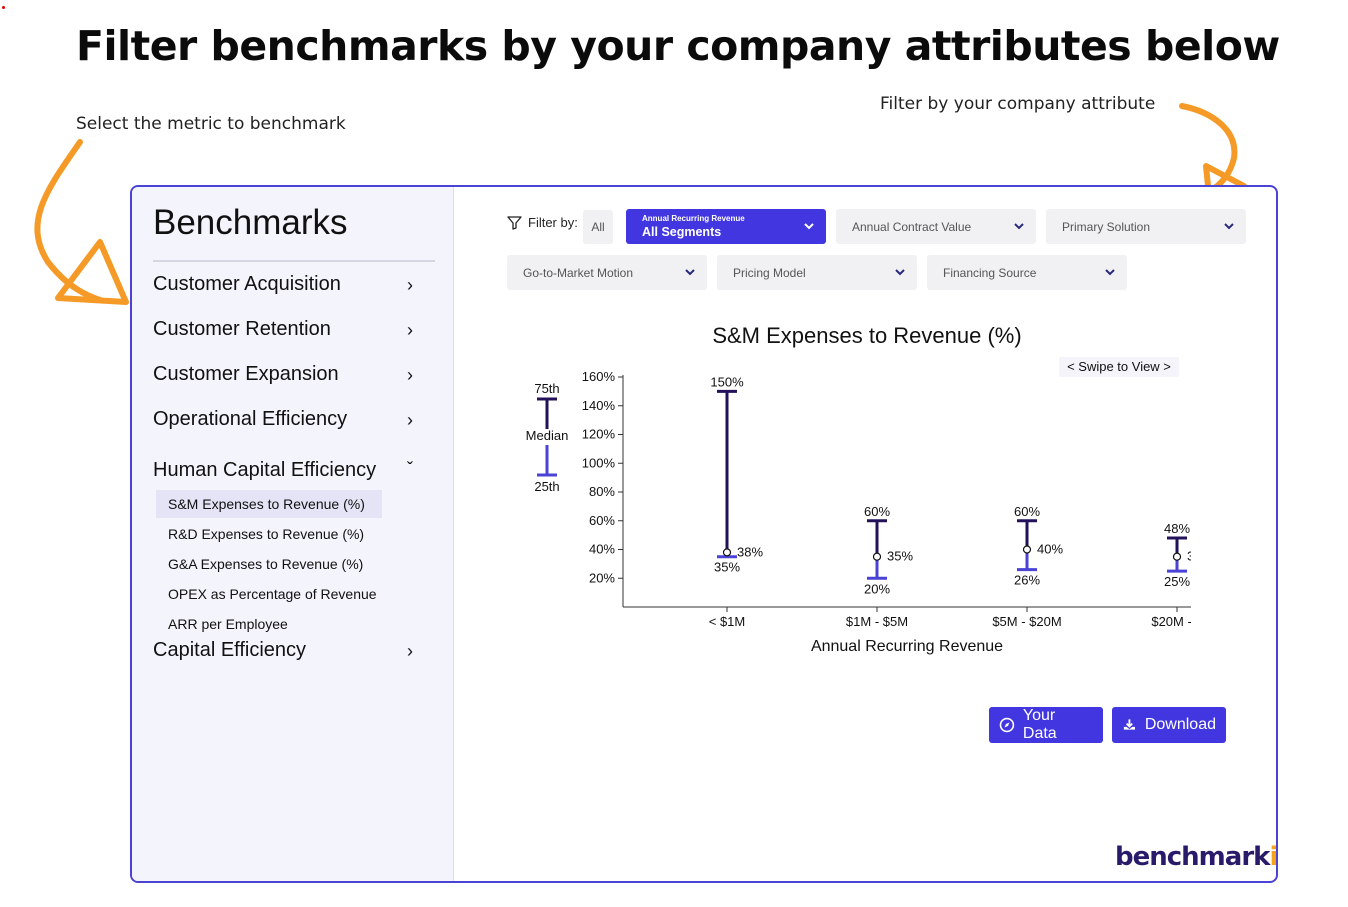 Image resolution: width=1348 pixels, height=907 pixels. Describe the element at coordinates (1026, 621) in the screenshot. I see `x-tick-label: $5M - $20M` at that location.